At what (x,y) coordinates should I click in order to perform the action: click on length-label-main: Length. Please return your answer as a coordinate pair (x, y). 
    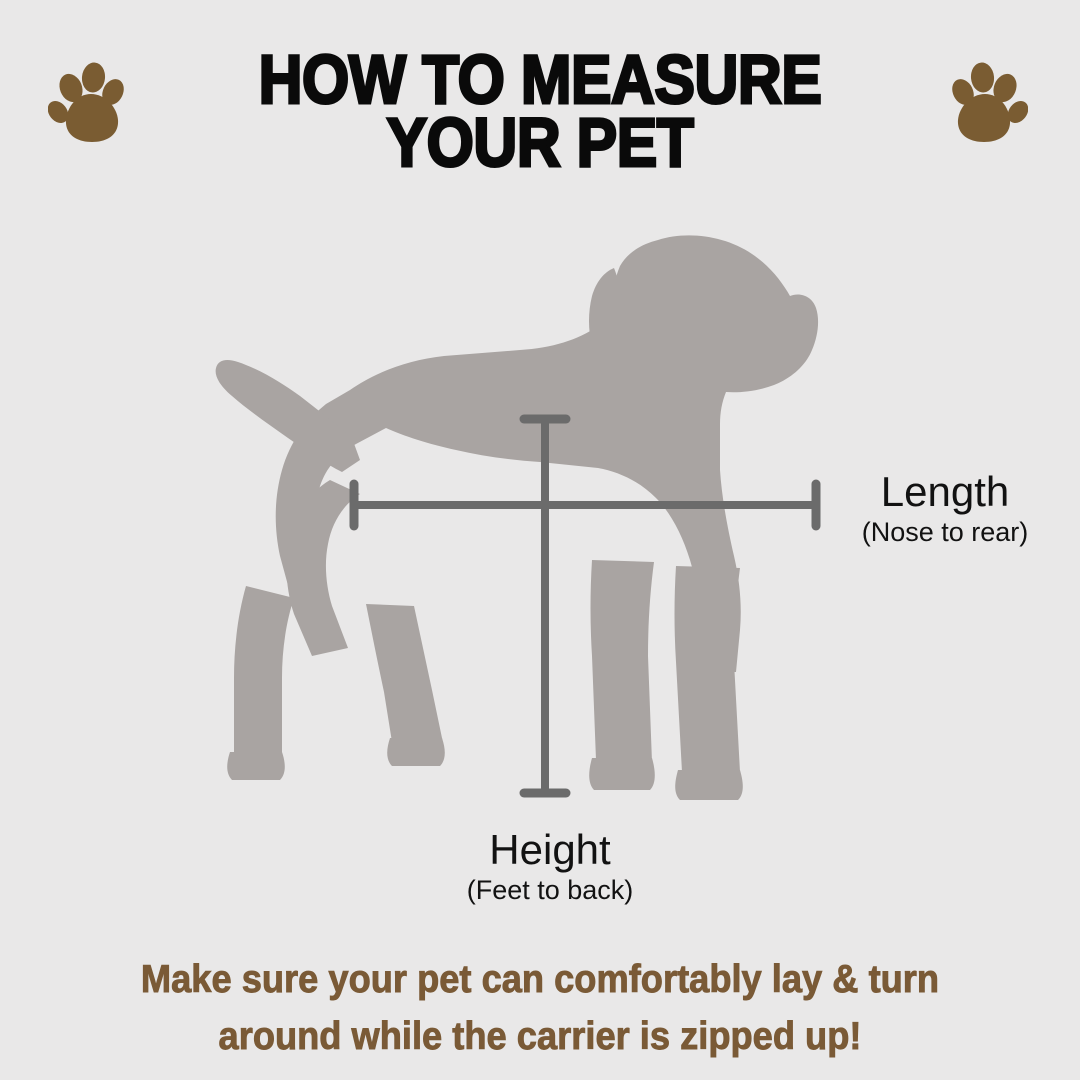
    Looking at the image, I should click on (945, 491).